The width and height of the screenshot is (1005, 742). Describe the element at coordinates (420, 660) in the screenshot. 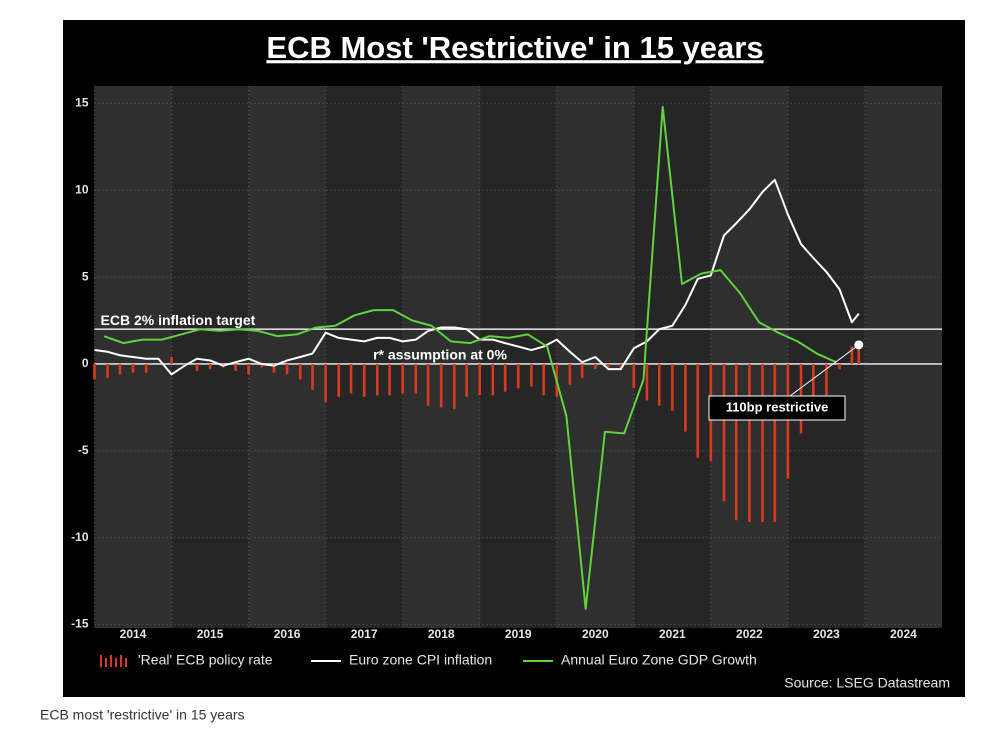

I see `legend-label: Euro zone CPI inflation` at that location.